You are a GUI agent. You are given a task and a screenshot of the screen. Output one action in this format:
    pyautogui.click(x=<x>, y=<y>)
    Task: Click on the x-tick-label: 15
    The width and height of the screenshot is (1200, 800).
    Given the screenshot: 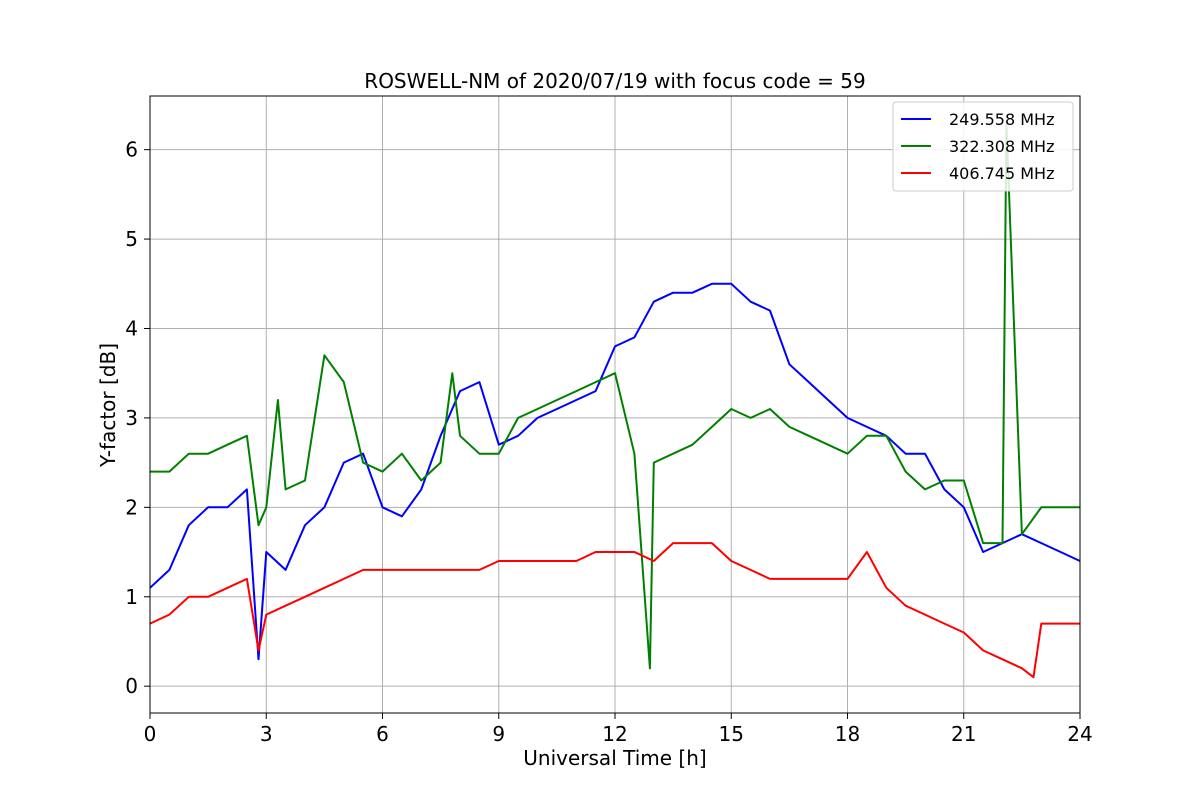 What is the action you would take?
    pyautogui.click(x=731, y=734)
    